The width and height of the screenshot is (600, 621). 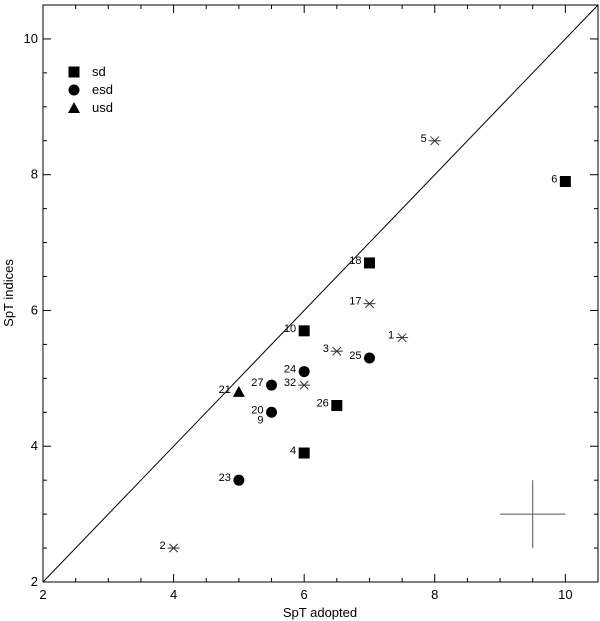 I want to click on legend-label: esd, so click(x=102, y=89).